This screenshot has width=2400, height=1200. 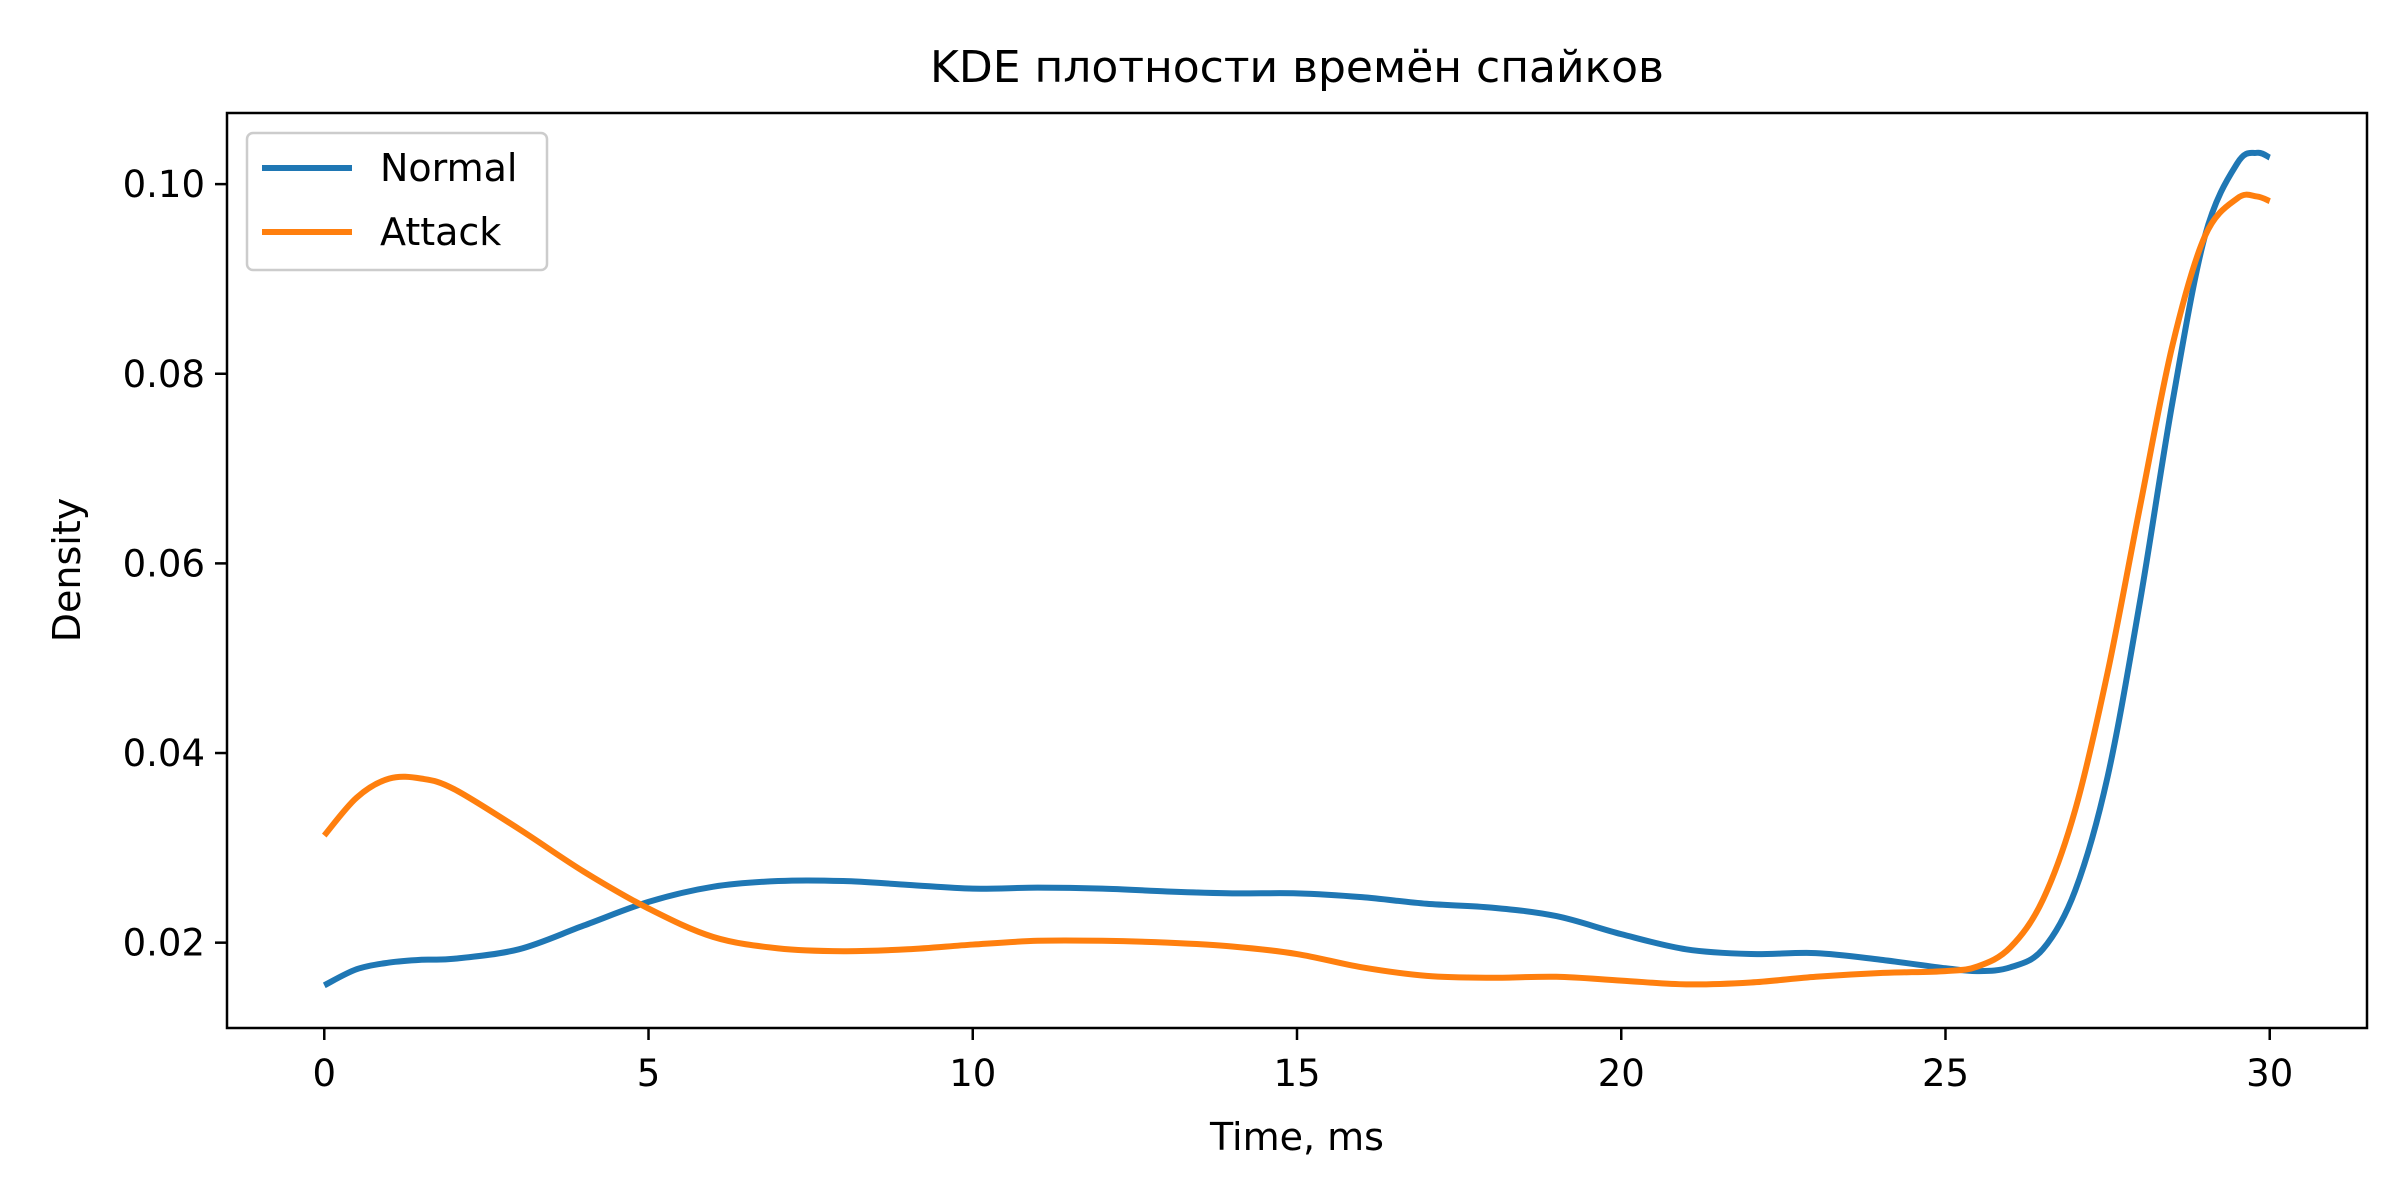 What do you see at coordinates (972, 1073) in the screenshot?
I see `x-tick-label: 10` at bounding box center [972, 1073].